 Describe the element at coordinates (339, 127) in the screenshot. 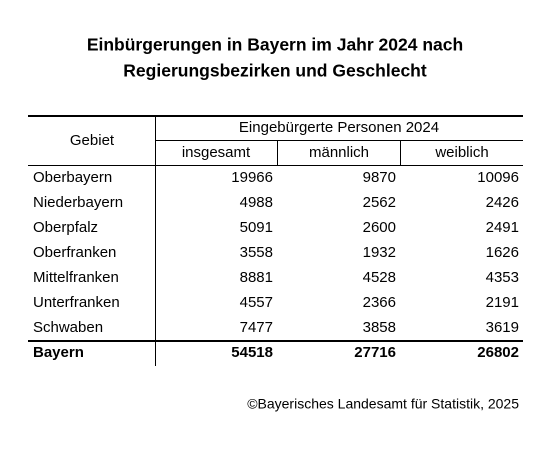

I see `group-header: Eingebürgerte Personen 2024` at that location.